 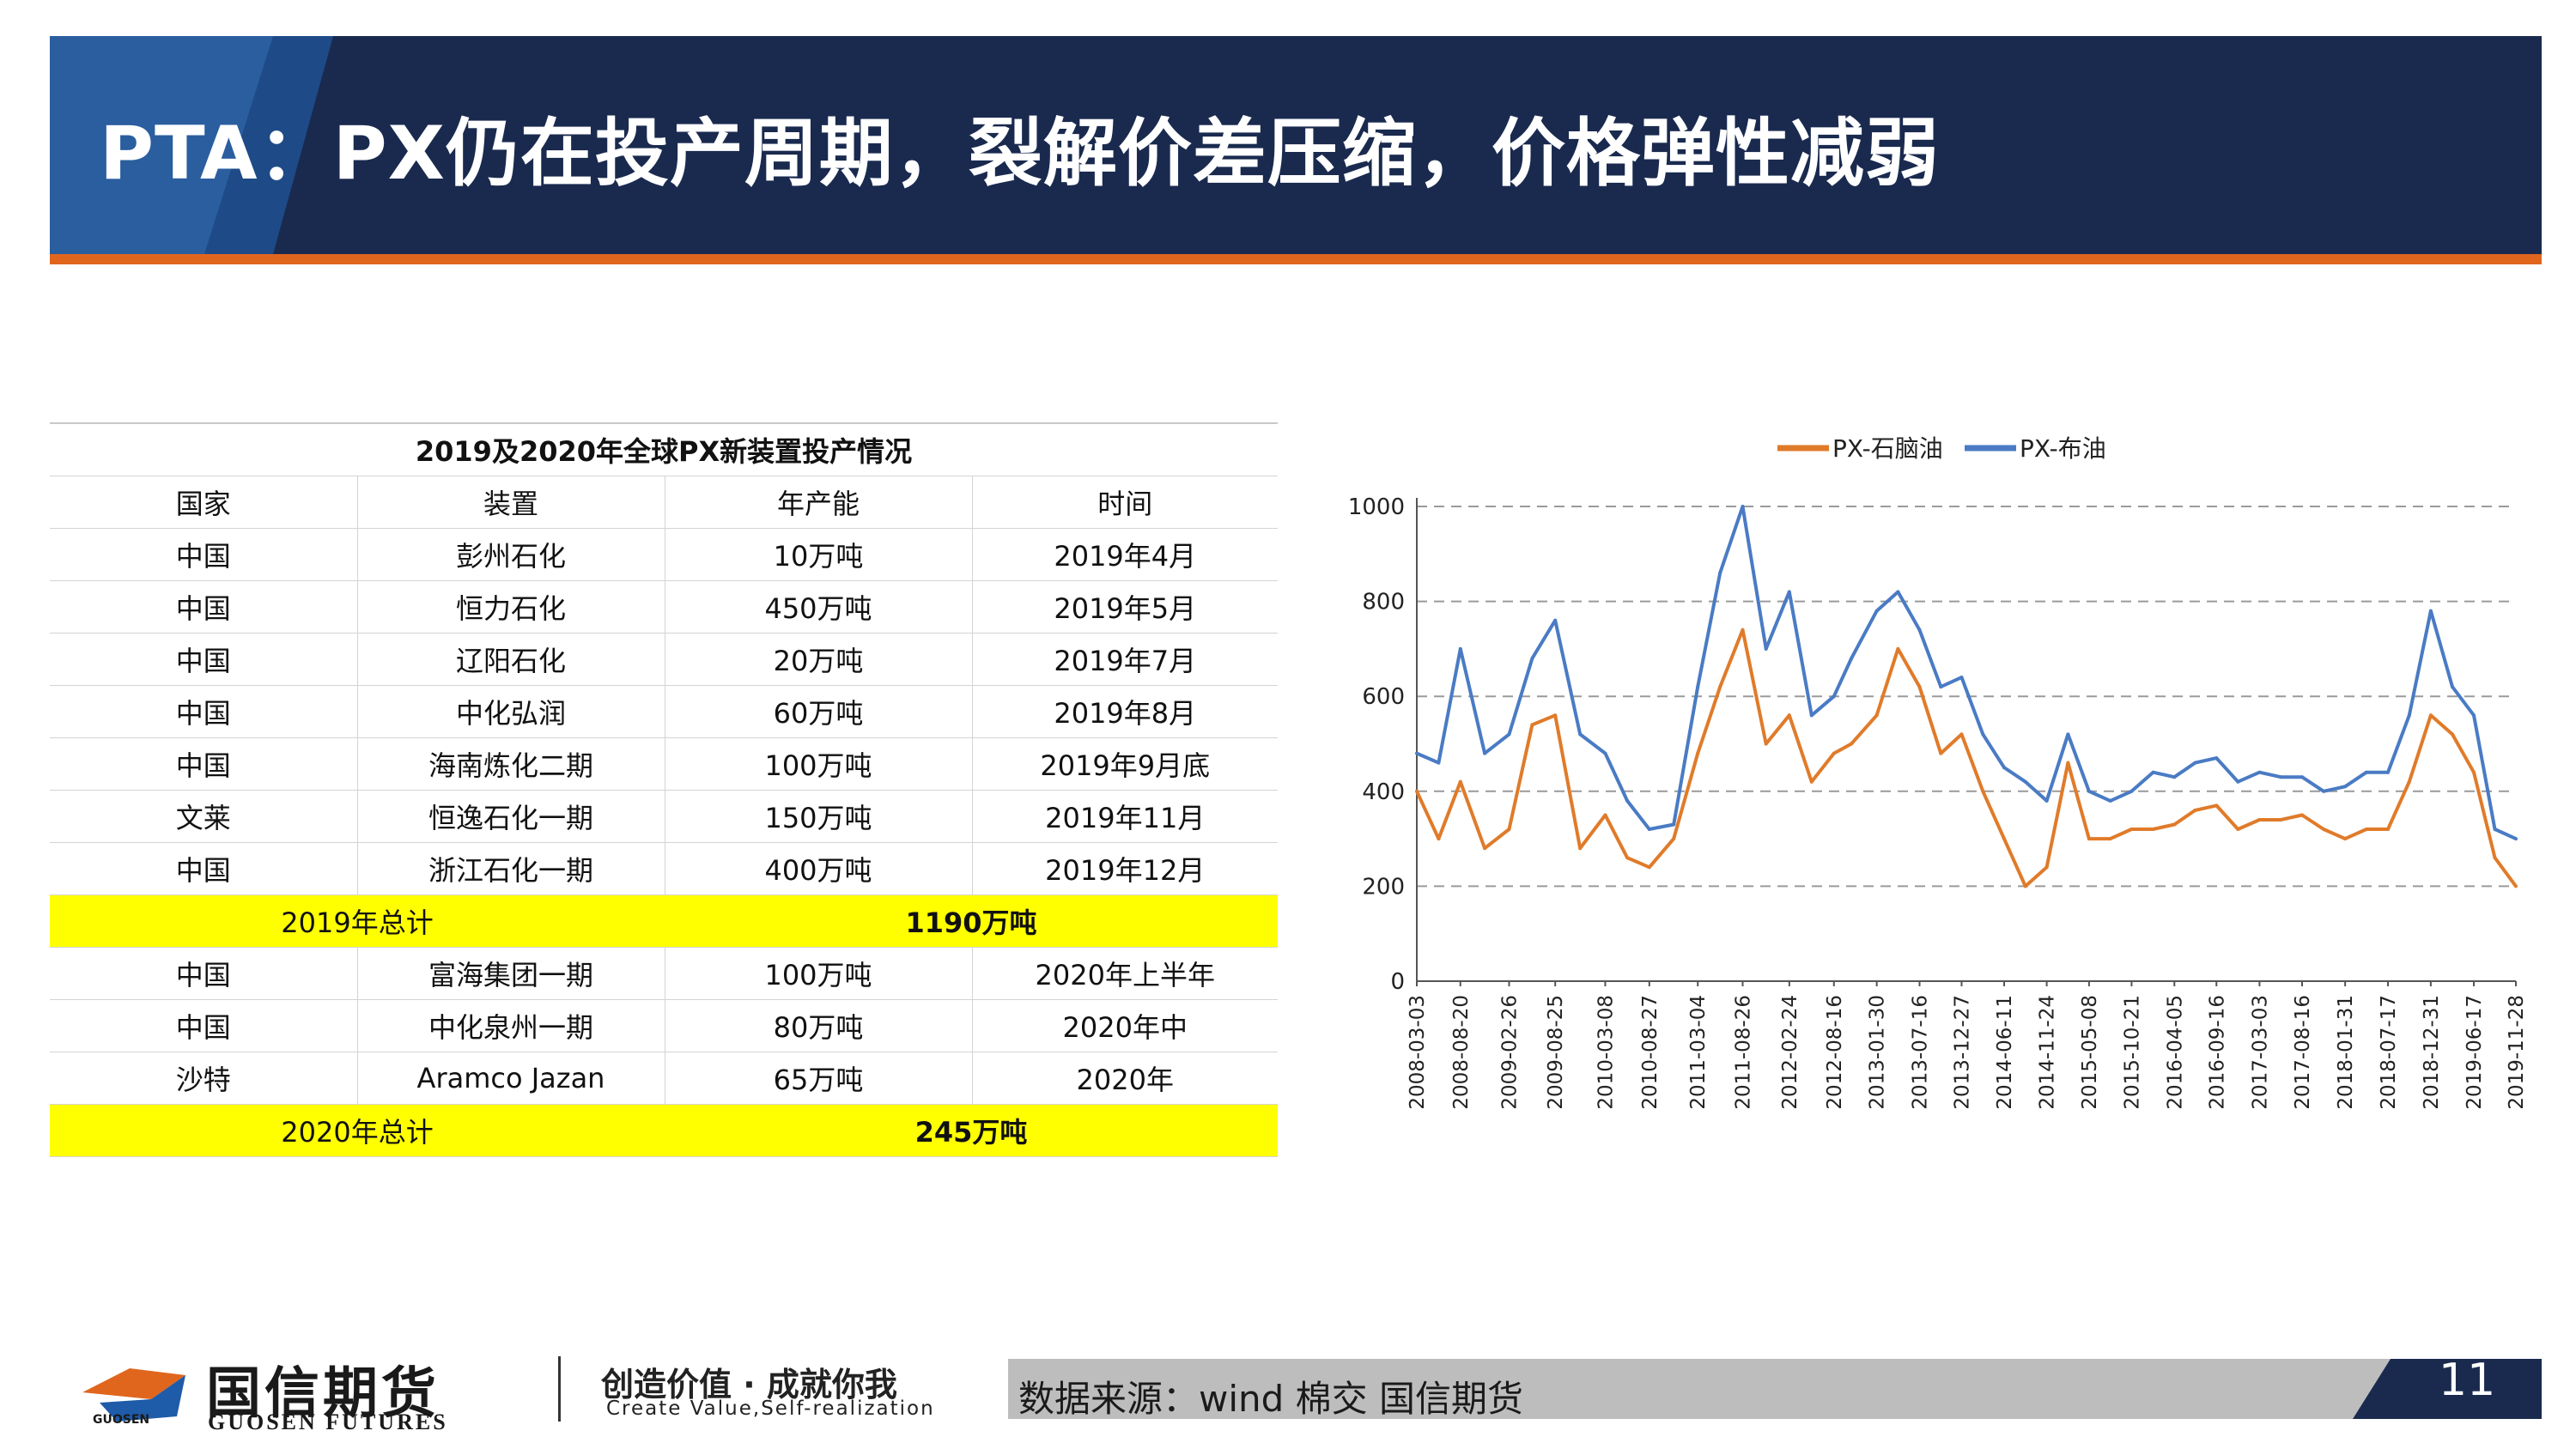 I want to click on x-tick-label: 2015-10-21, so click(x=2132, y=1052).